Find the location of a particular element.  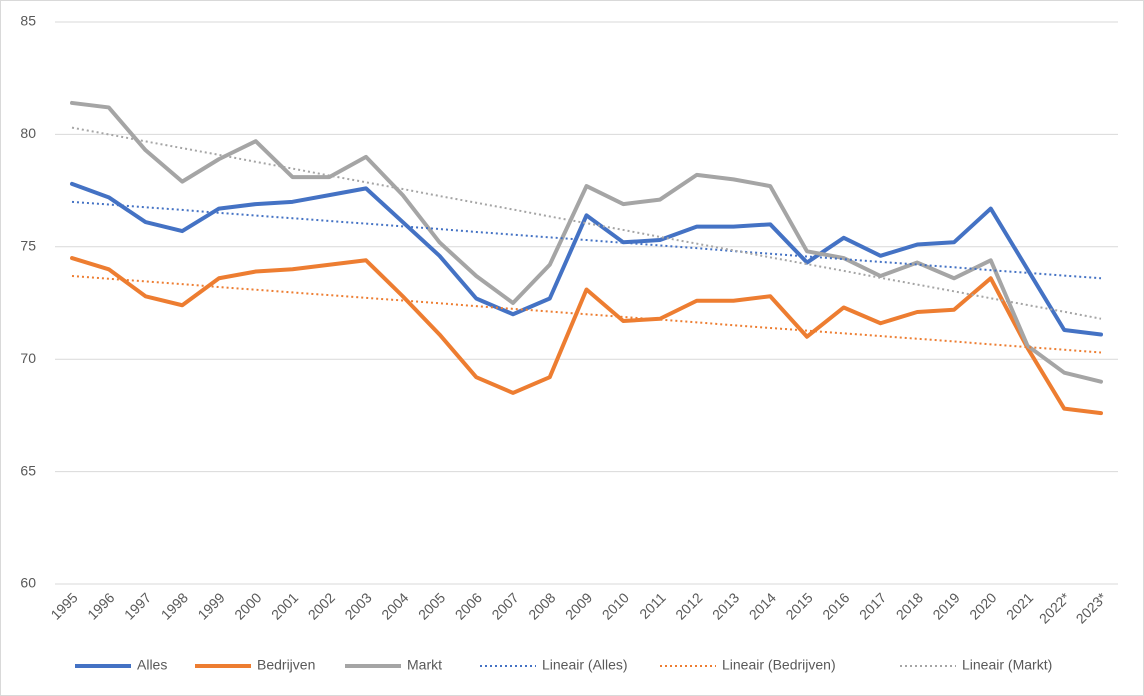

legend-label: Alles is located at coordinates (152, 665).